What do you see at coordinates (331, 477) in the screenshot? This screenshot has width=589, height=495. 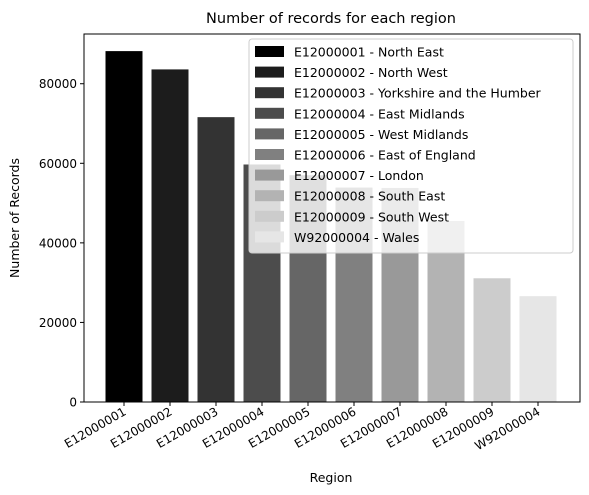 I see `x-axis-label: Region` at bounding box center [331, 477].